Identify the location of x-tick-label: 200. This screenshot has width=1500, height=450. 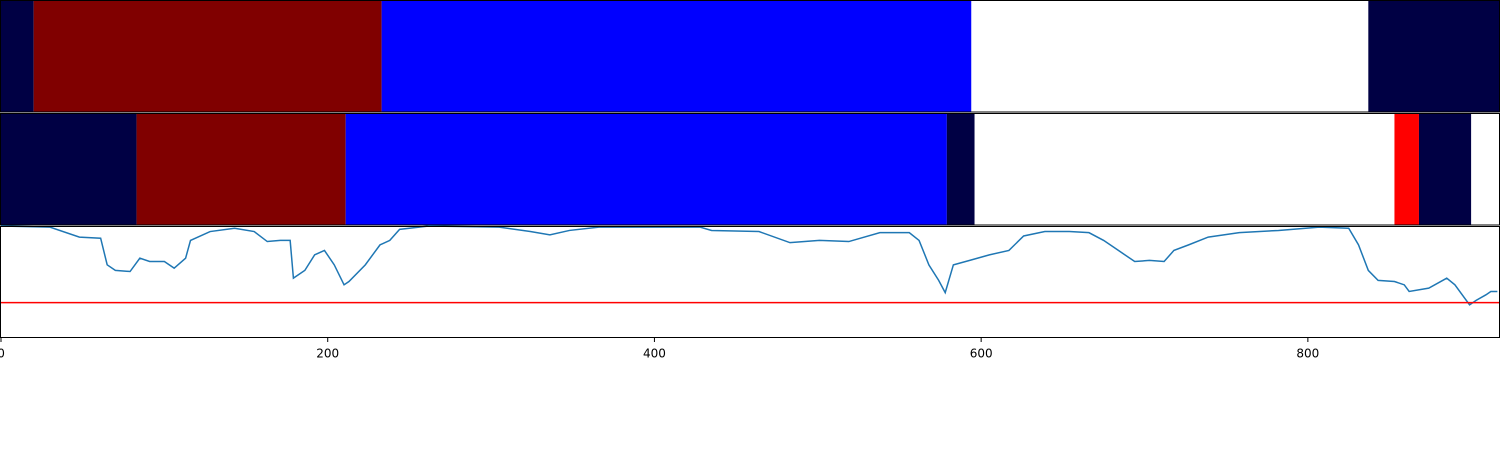
(327, 354).